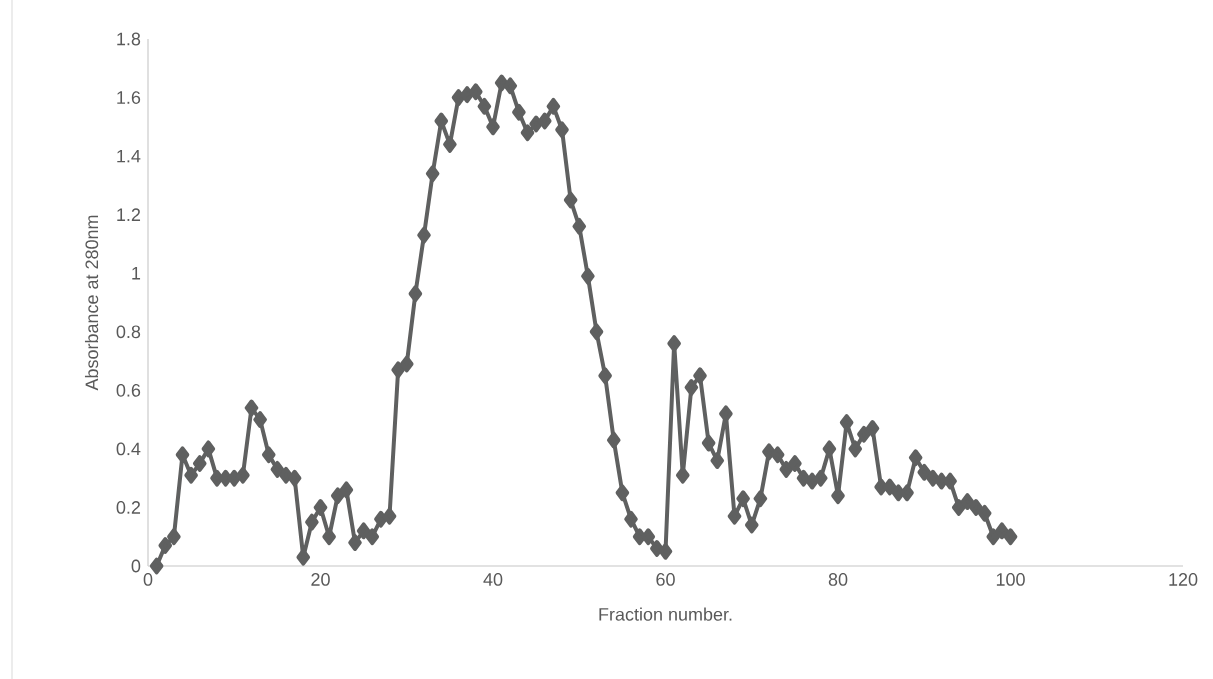 The height and width of the screenshot is (679, 1213). I want to click on y-tick-label: 0, so click(136, 566).